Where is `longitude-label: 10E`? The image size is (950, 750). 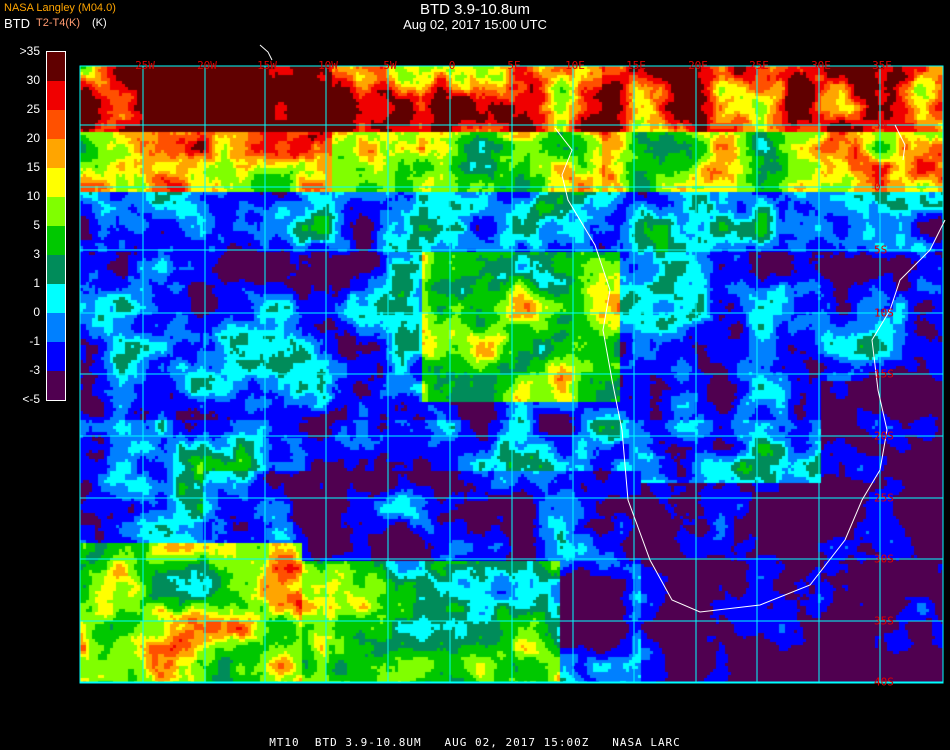 longitude-label: 10E is located at coordinates (575, 65).